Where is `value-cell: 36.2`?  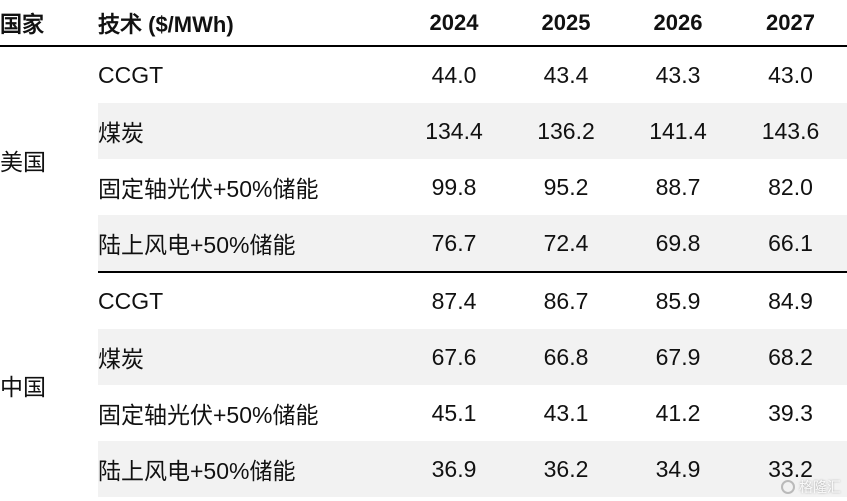 value-cell: 36.2 is located at coordinates (566, 469).